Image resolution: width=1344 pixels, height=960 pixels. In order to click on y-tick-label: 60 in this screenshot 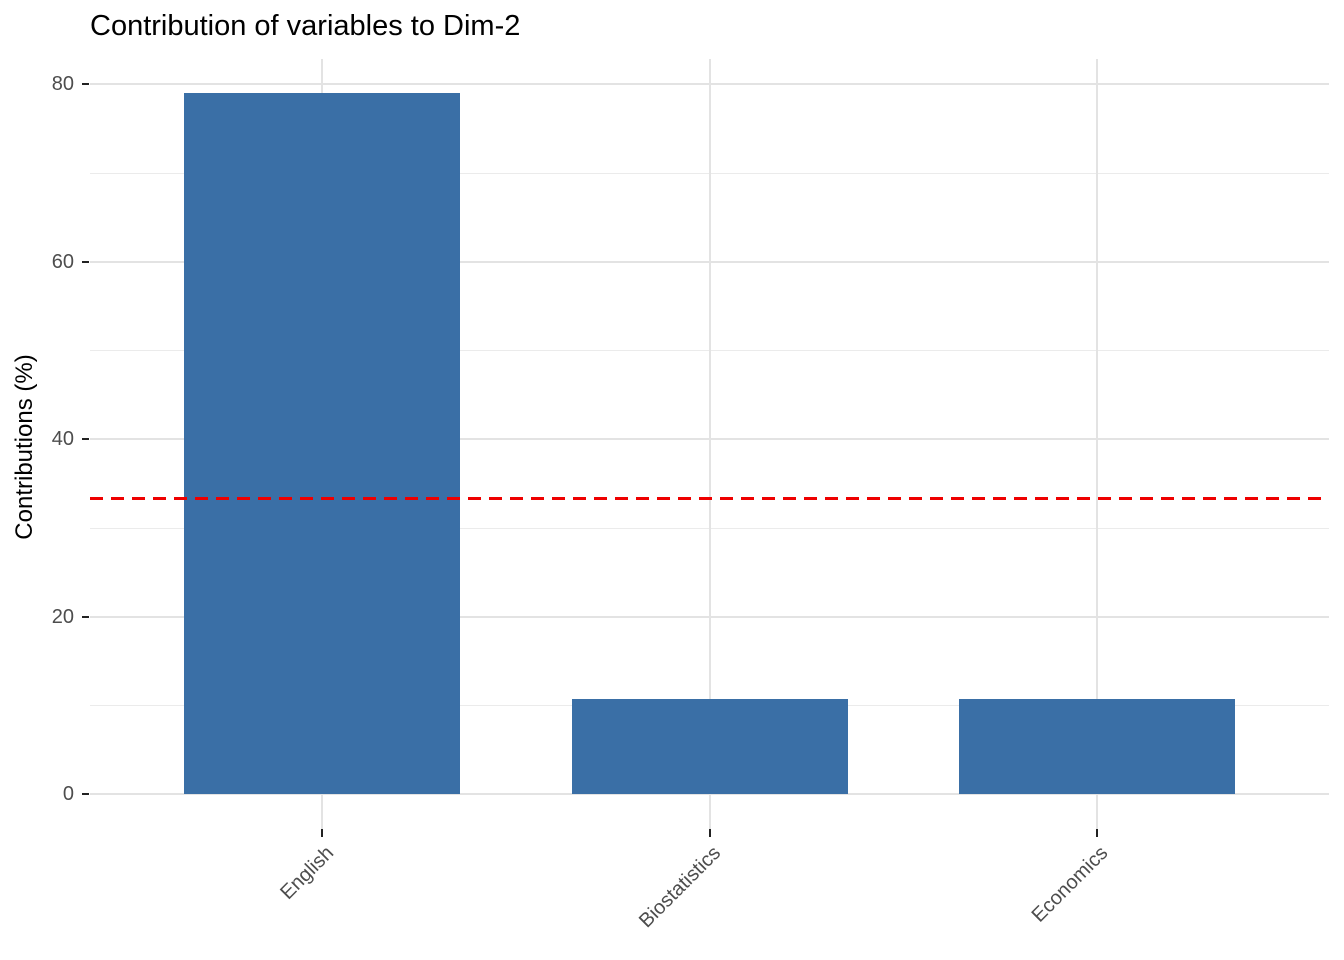, I will do `click(62, 261)`.